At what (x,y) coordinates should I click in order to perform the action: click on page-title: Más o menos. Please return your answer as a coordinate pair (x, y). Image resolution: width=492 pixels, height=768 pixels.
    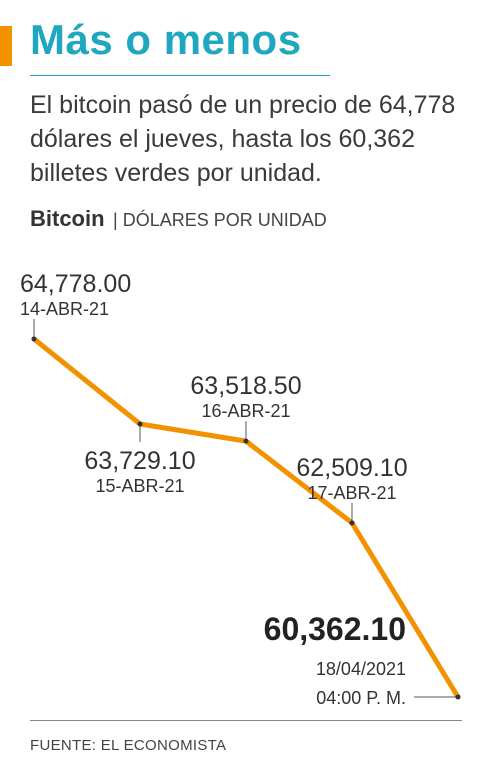
    Looking at the image, I should click on (166, 39).